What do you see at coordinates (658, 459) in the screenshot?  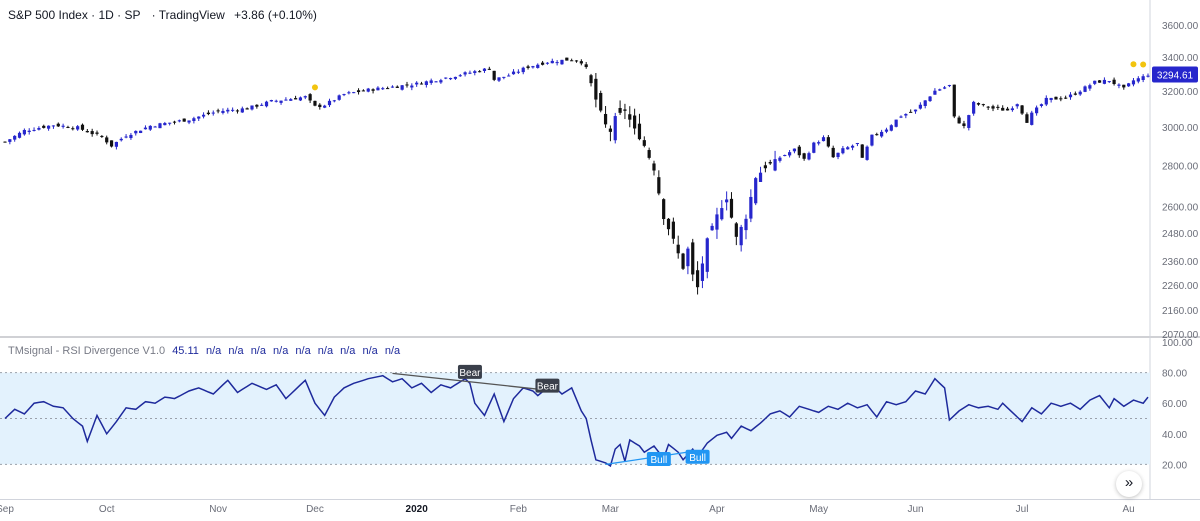 I see `bull-tag-box` at bounding box center [658, 459].